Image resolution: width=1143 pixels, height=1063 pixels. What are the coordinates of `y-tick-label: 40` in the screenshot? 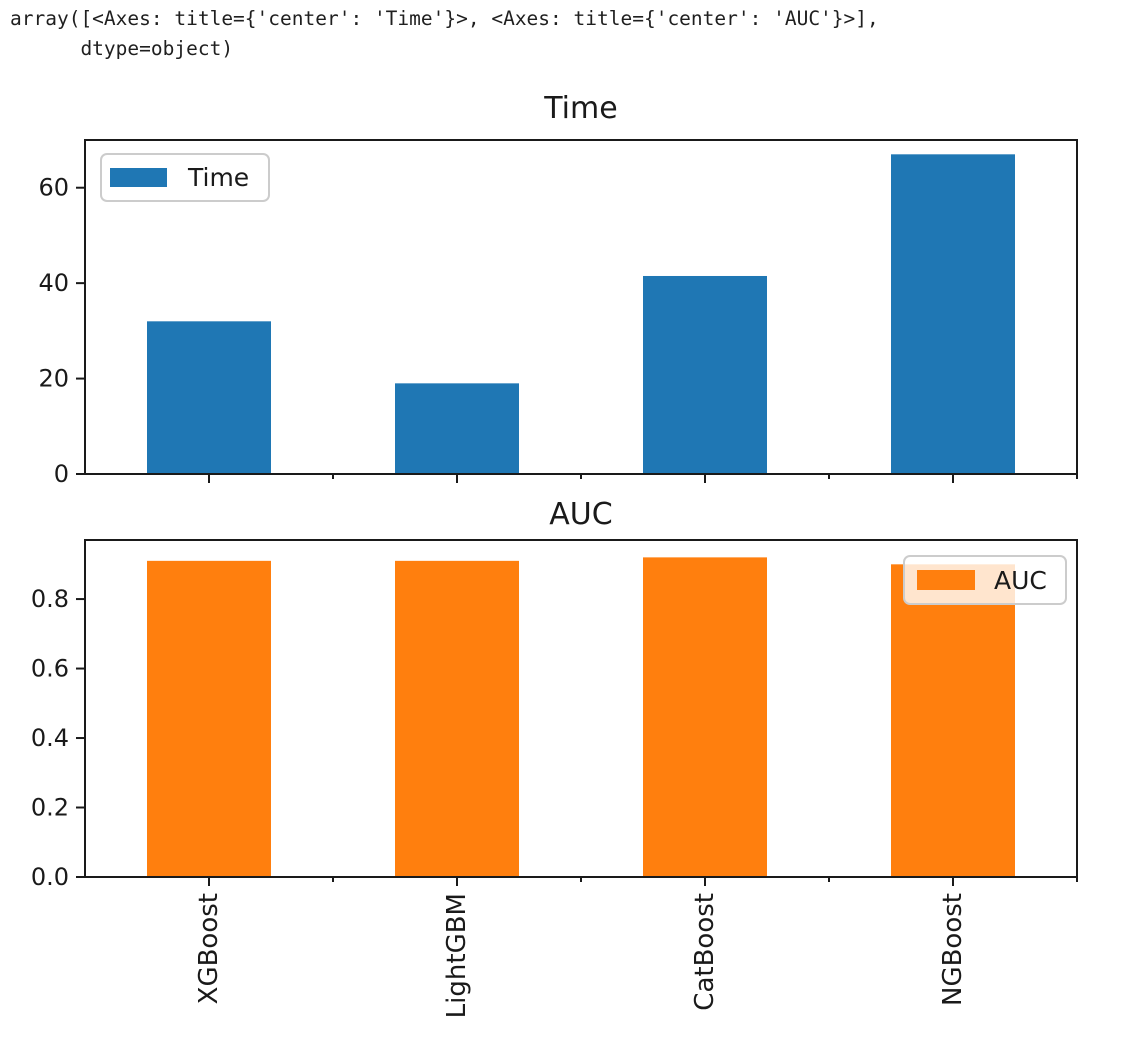 It's located at (53, 283).